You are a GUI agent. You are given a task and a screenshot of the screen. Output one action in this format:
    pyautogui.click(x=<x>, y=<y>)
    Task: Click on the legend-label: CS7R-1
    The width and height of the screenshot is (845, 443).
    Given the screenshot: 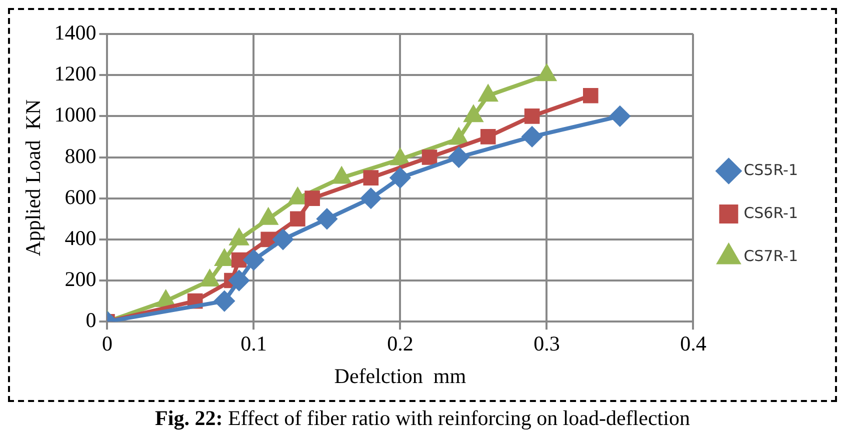 What is the action you would take?
    pyautogui.click(x=771, y=255)
    